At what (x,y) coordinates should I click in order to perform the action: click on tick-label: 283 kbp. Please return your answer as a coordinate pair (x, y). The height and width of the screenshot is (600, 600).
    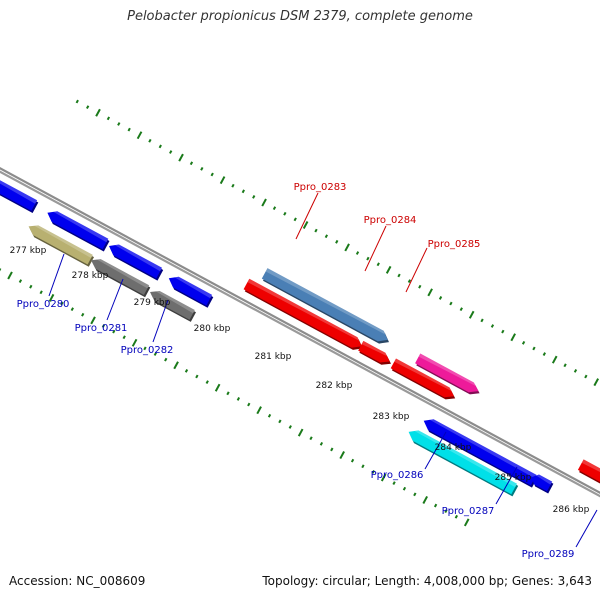
    Looking at the image, I should click on (391, 417).